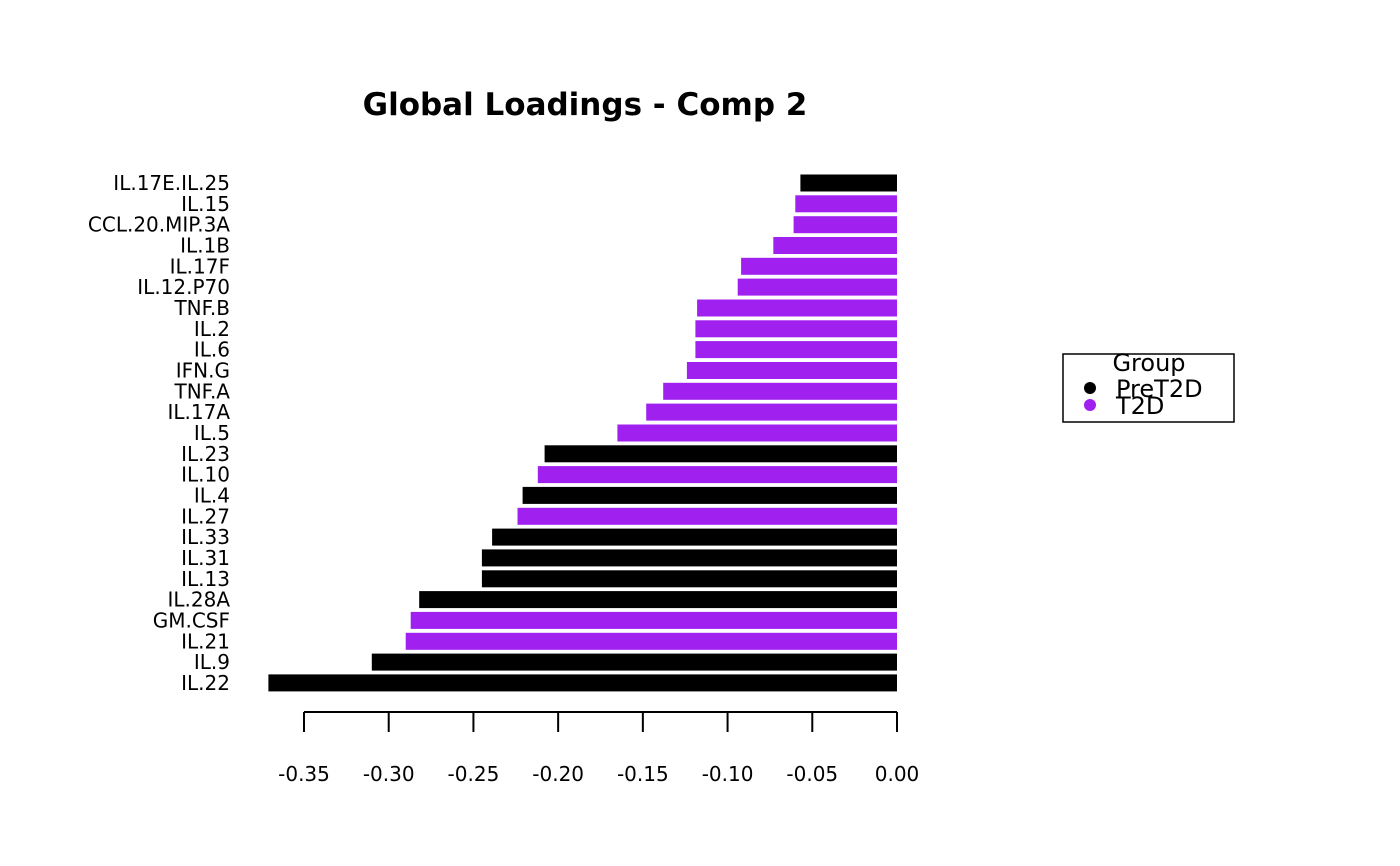  Describe the element at coordinates (201, 308) in the screenshot. I see `category-label-tnf-b: TNF.B` at that location.